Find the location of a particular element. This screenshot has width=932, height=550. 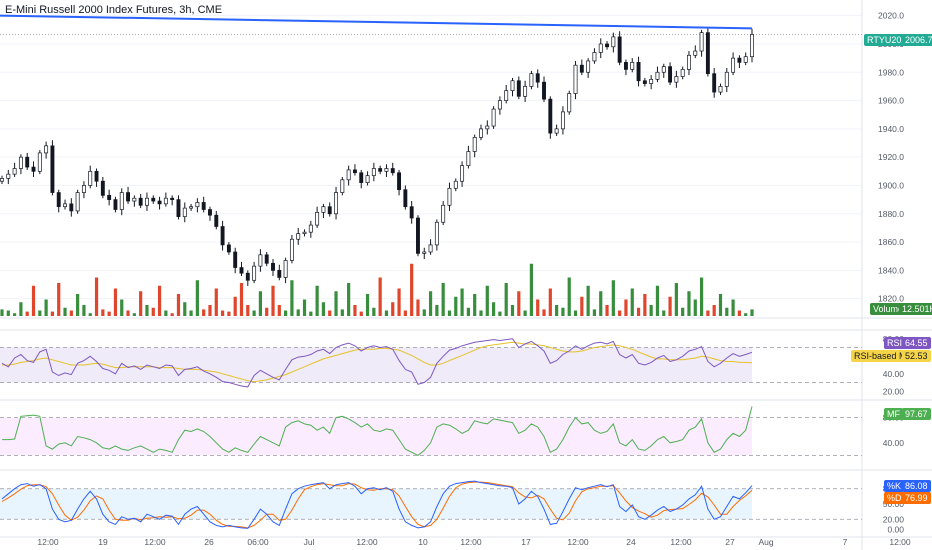

time-tick-label: Aug is located at coordinates (765, 542).